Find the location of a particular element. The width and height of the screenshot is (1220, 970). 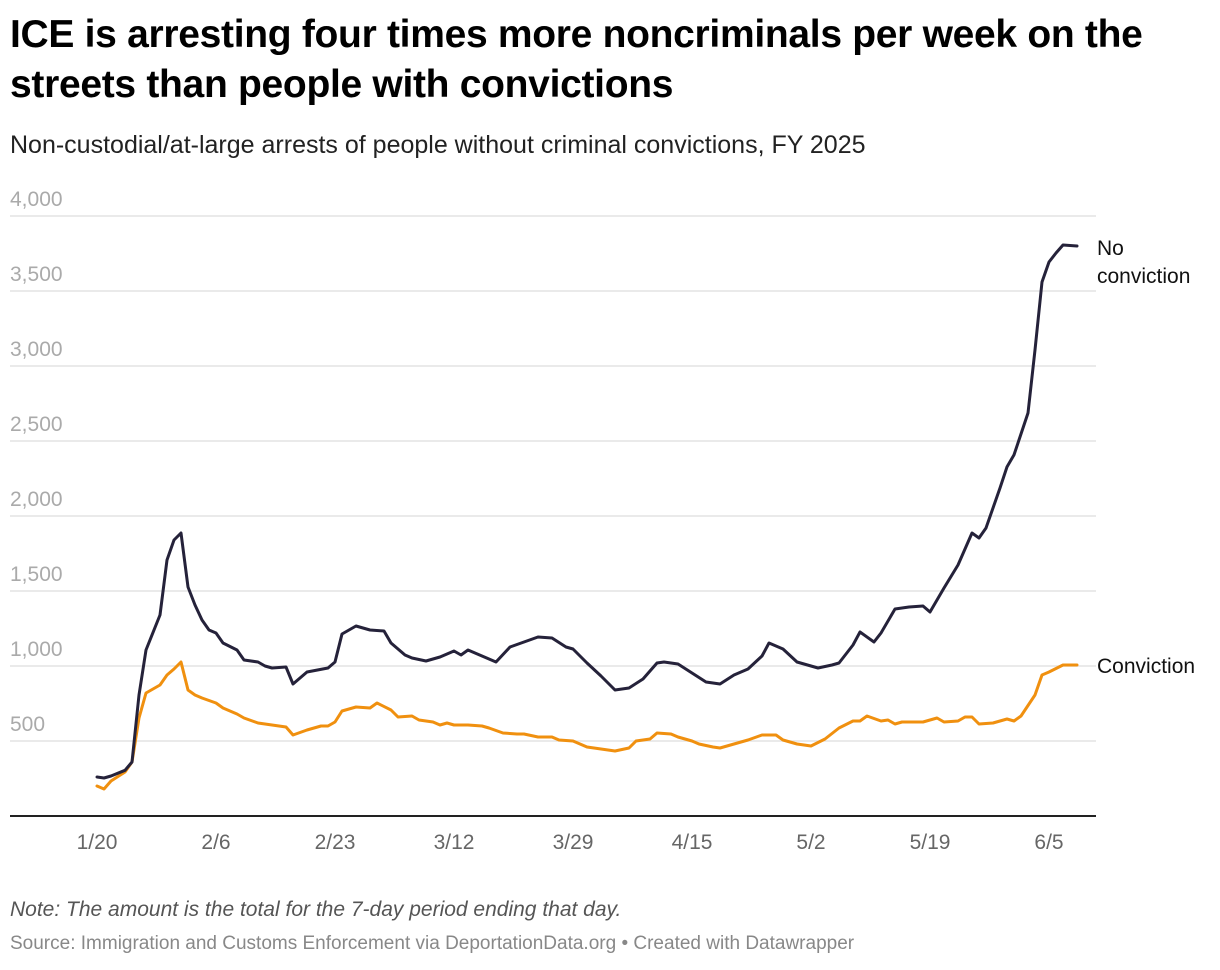

x-tick-label: 5/19 is located at coordinates (930, 842).